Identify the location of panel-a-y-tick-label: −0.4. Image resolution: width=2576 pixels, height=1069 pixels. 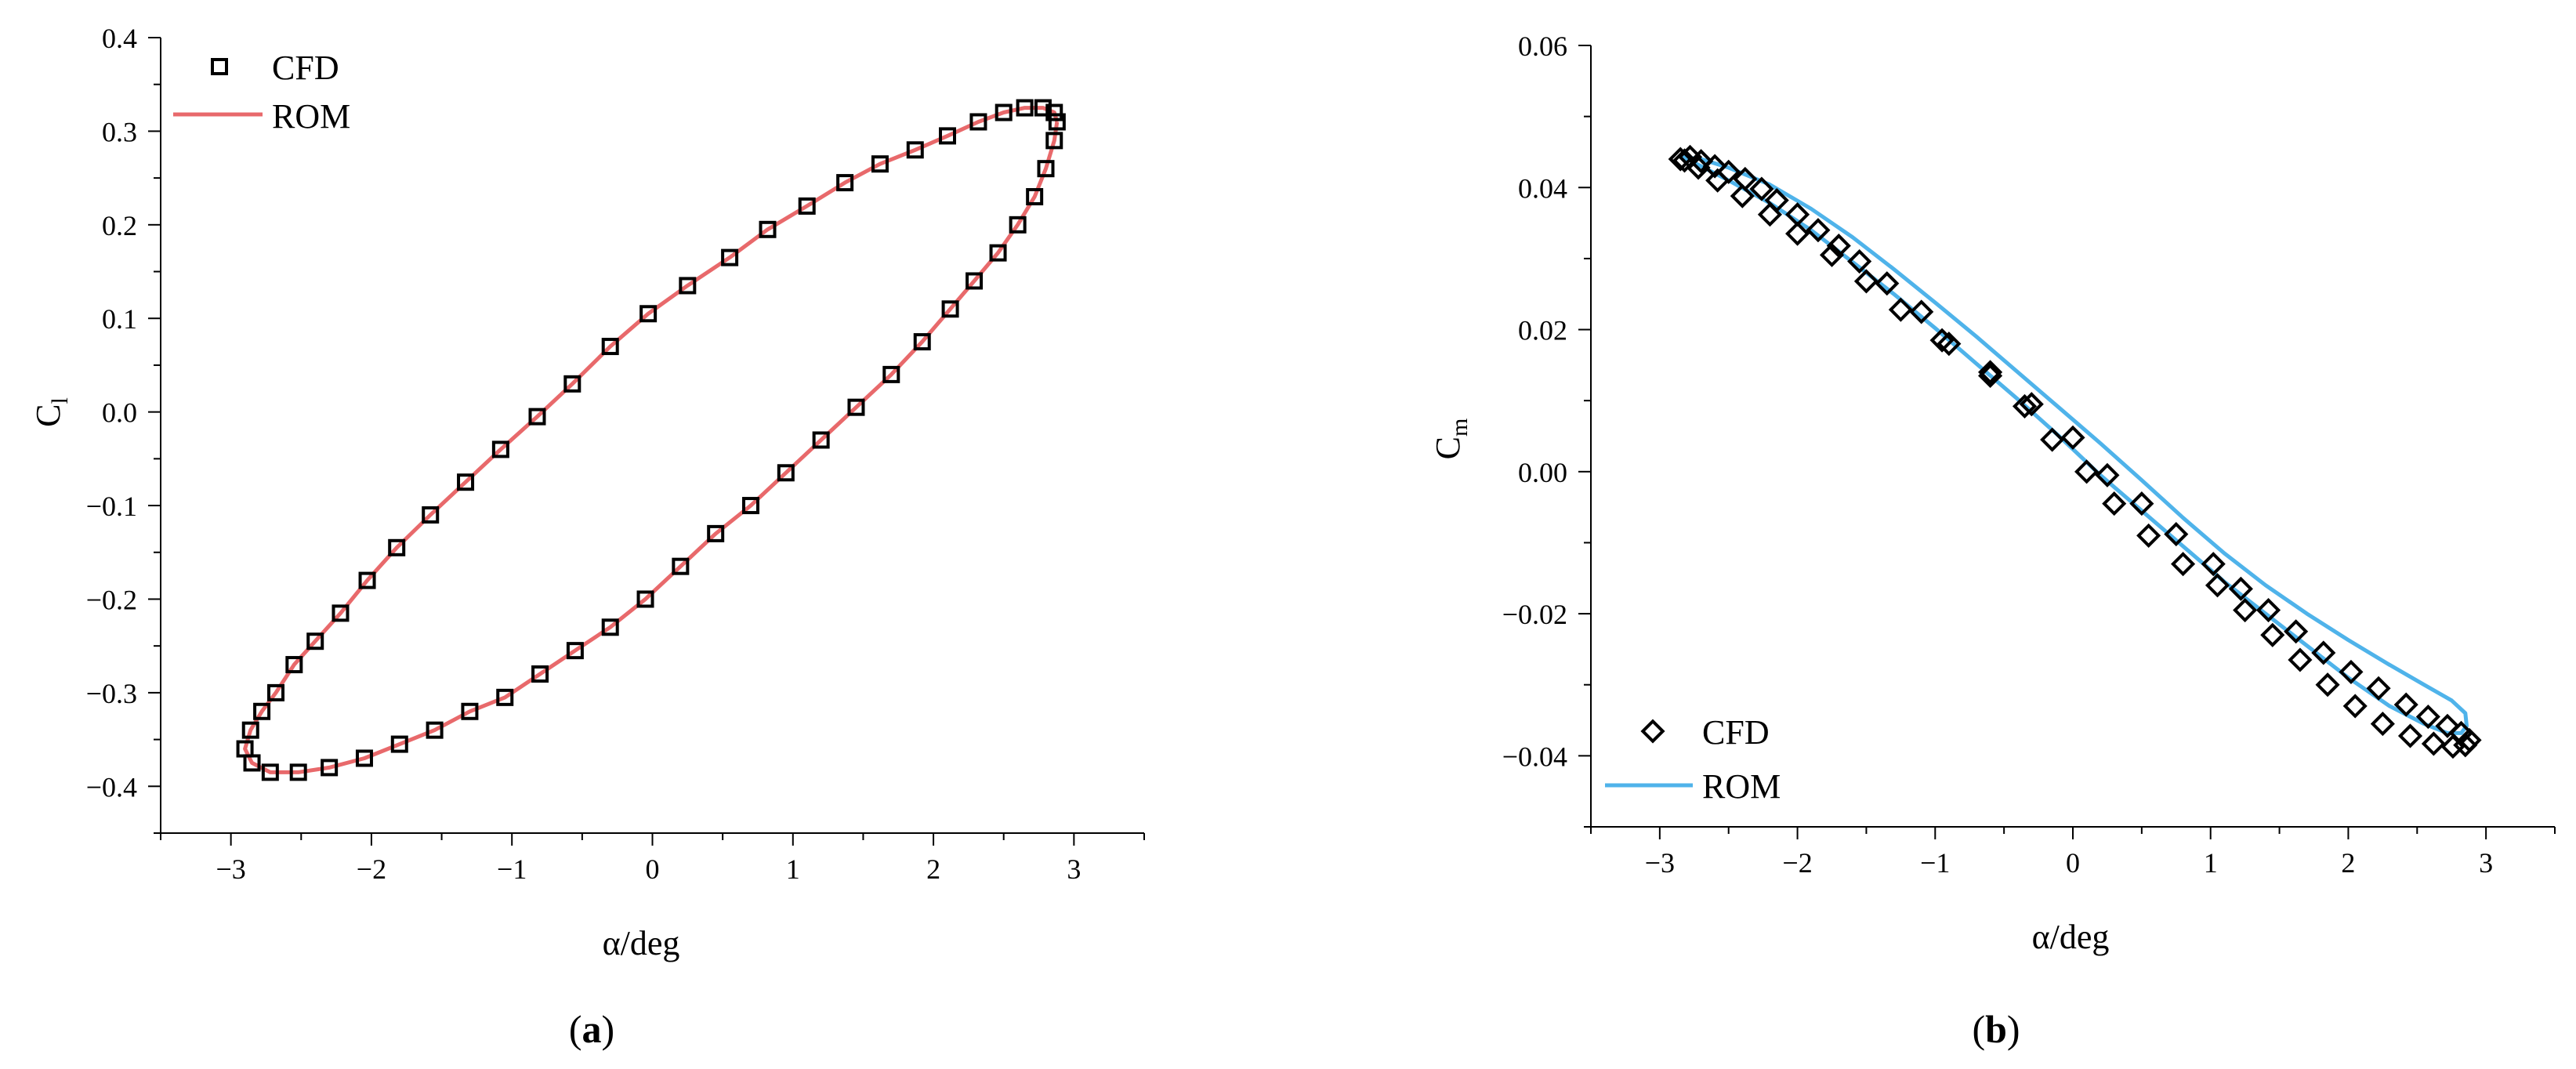
(111, 787).